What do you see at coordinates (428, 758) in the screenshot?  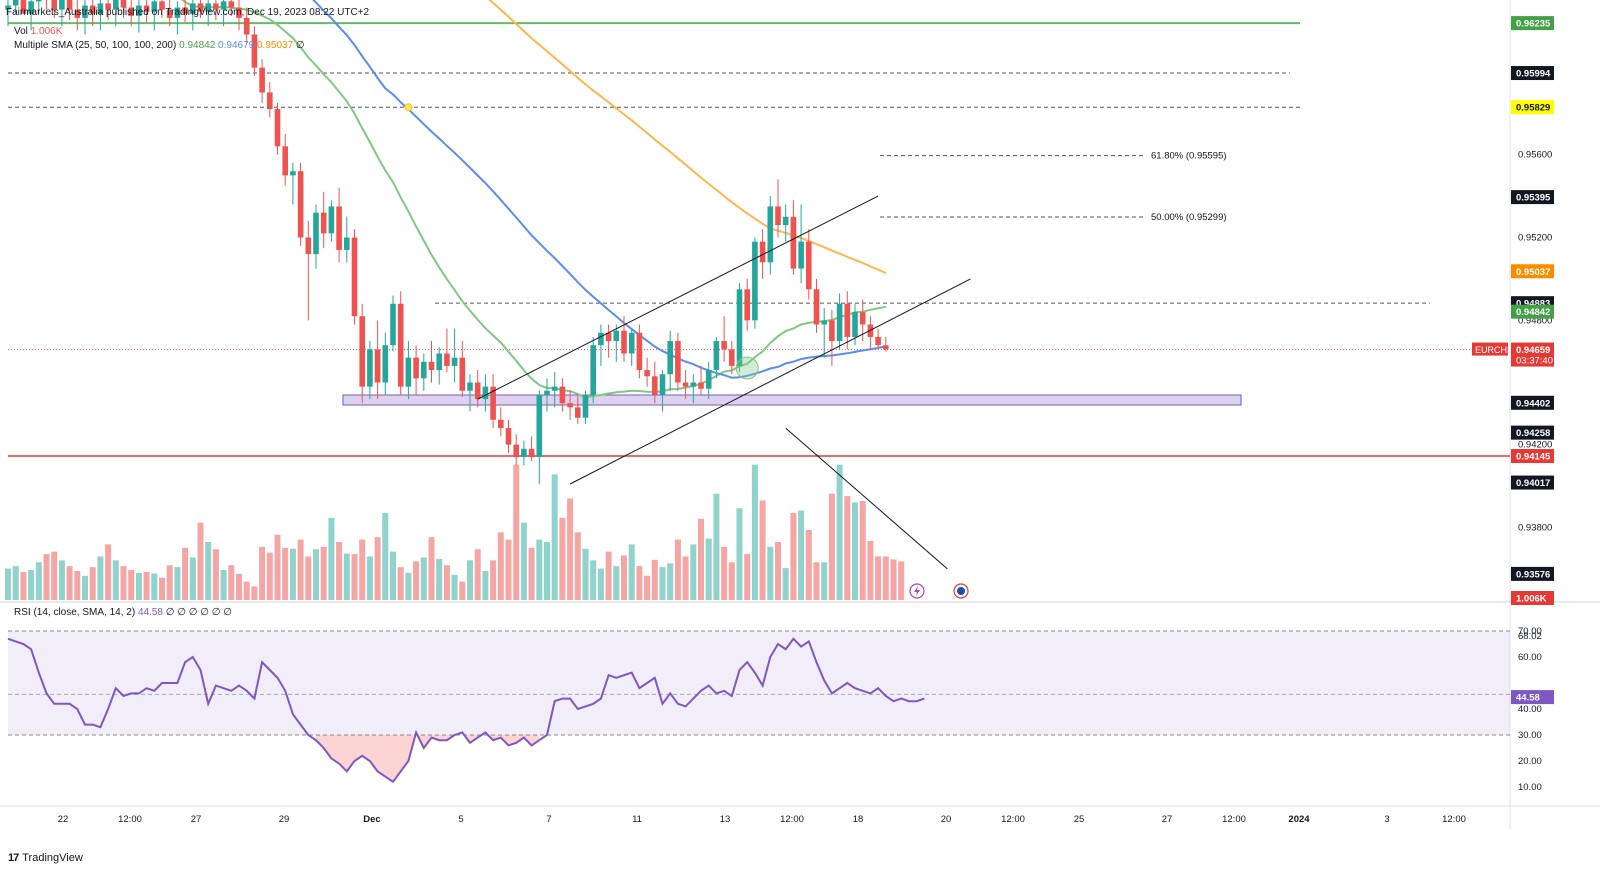 I see `rsi-oversold-fill` at bounding box center [428, 758].